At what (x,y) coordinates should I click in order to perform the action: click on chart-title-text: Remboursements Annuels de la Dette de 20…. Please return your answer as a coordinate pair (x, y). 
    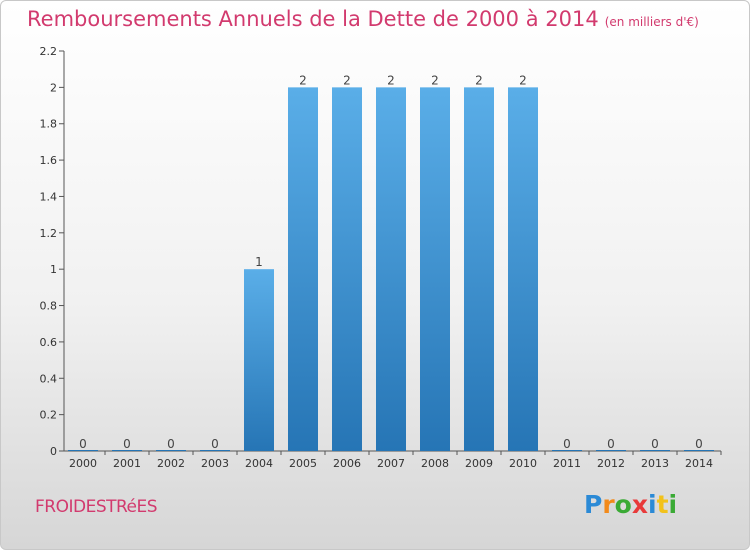
    Looking at the image, I should click on (313, 19).